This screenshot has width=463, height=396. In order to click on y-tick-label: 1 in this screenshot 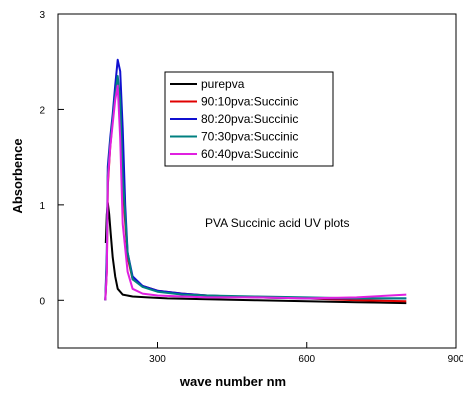, I will do `click(42, 206)`.